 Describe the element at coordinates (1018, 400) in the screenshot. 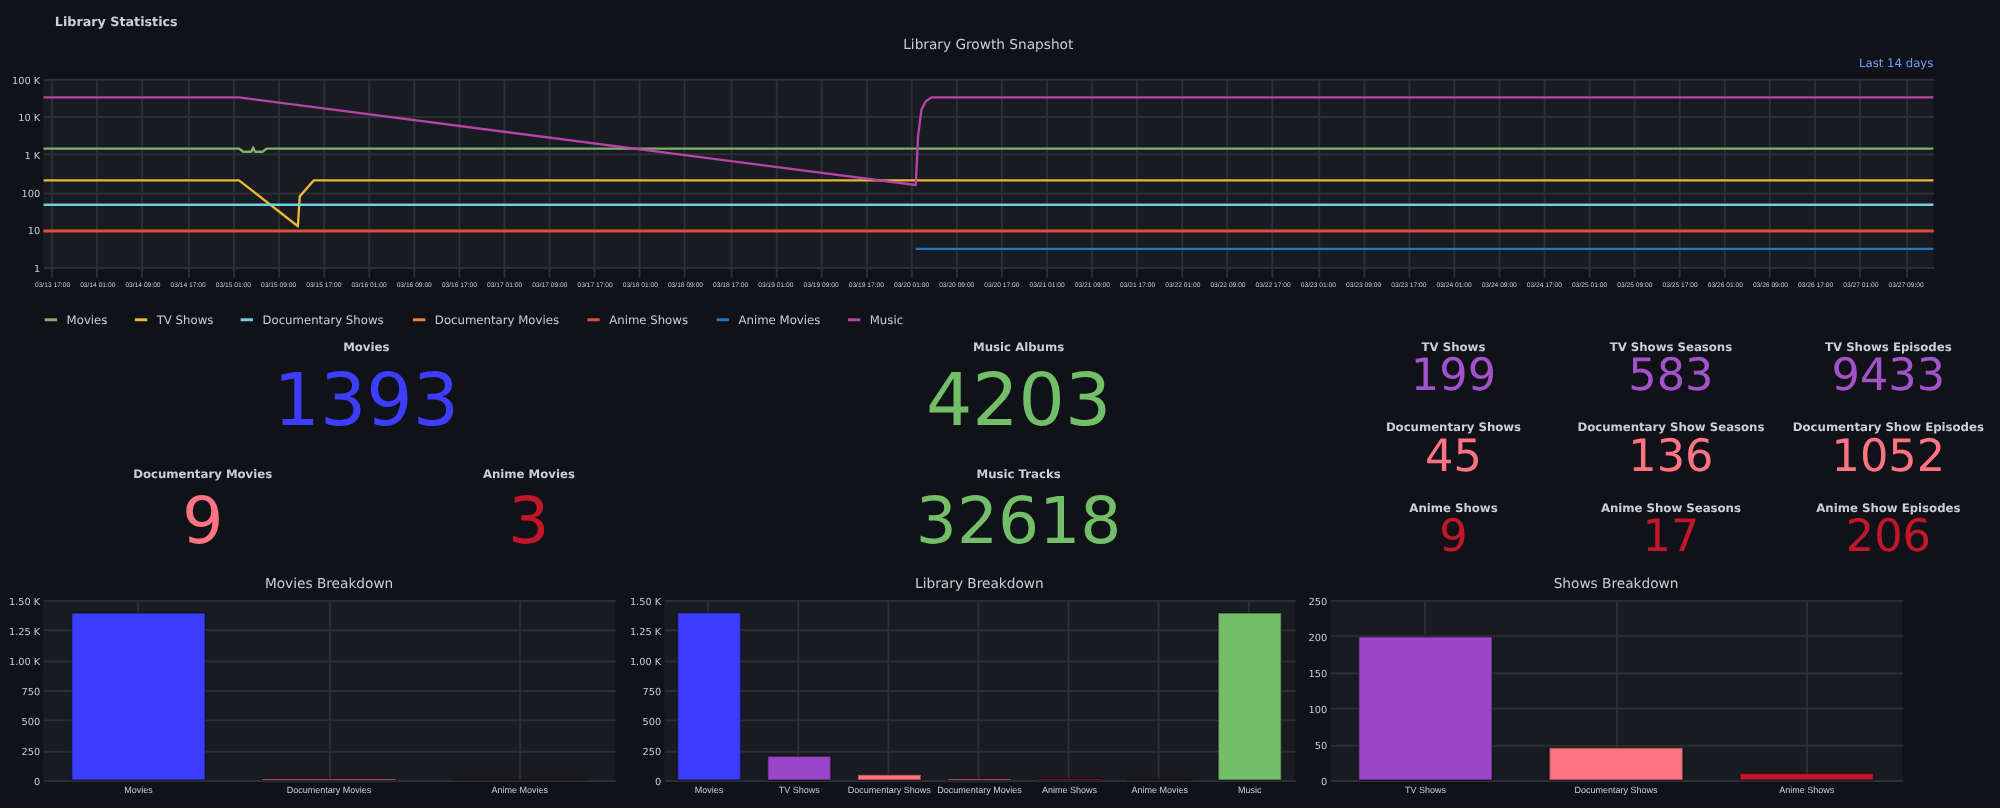

I see `data-label: 4203` at that location.